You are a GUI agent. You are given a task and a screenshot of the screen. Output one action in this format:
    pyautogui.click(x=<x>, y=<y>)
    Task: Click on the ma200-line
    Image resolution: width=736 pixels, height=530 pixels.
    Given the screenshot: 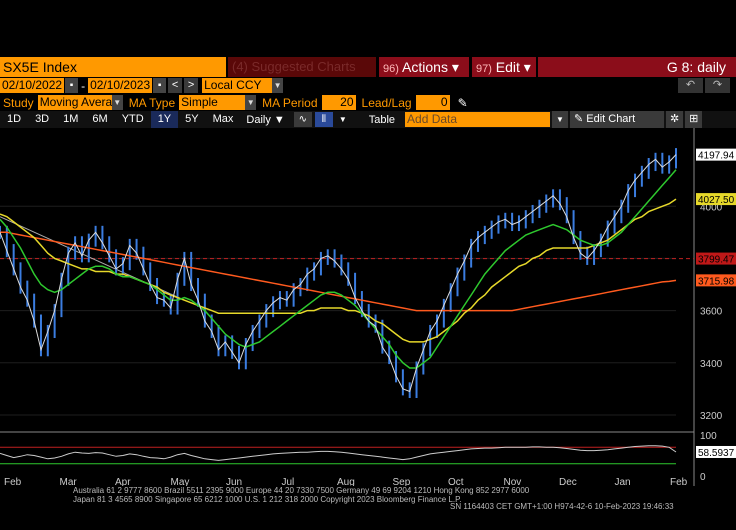 What is the action you would take?
    pyautogui.click(x=338, y=271)
    